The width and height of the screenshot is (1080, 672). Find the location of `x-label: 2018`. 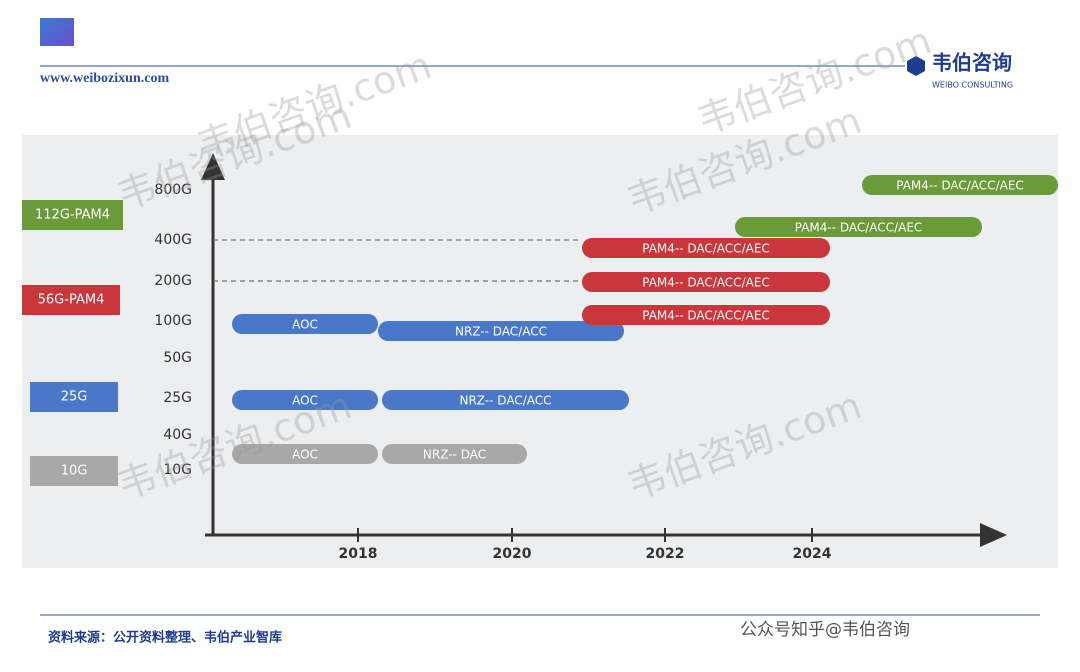

x-label: 2018 is located at coordinates (358, 554).